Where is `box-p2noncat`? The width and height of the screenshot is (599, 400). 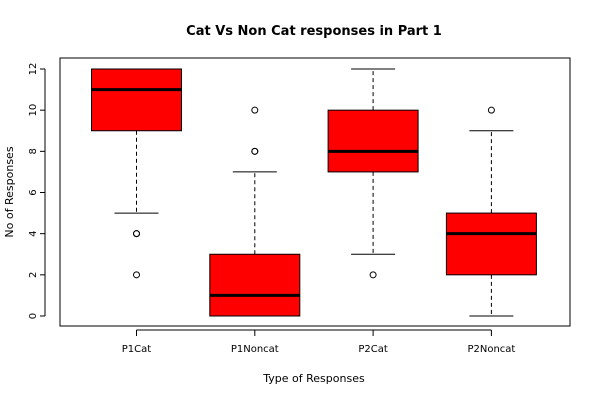
box-p2noncat is located at coordinates (491, 211).